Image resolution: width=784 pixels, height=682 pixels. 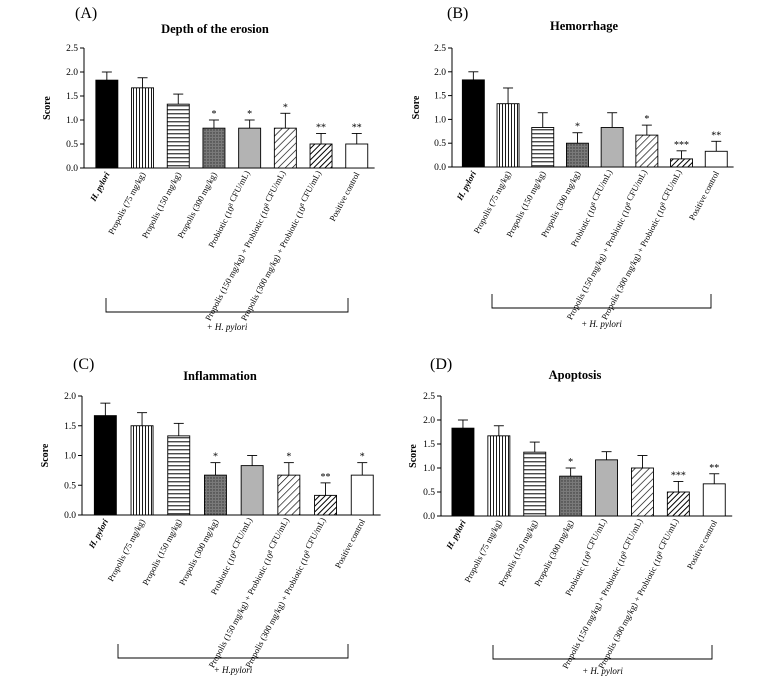 What do you see at coordinates (220, 376) in the screenshot?
I see `panel-title: Inflammation` at bounding box center [220, 376].